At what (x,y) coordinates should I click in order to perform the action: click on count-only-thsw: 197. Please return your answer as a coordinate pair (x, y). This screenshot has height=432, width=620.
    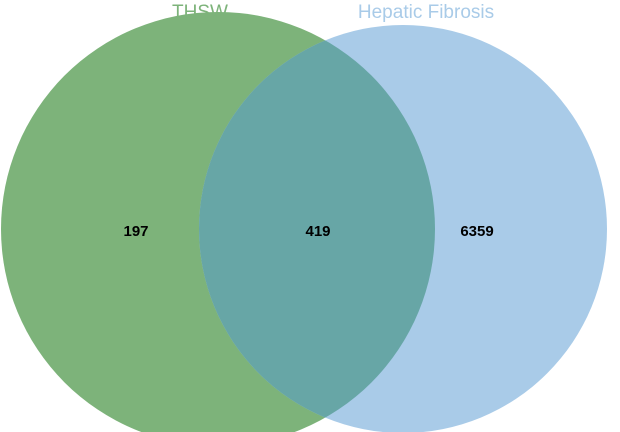
    Looking at the image, I should click on (135, 231).